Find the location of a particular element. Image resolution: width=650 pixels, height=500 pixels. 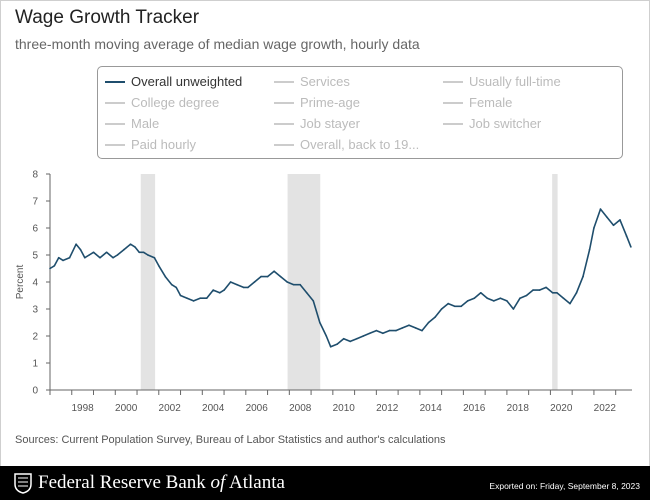

legend-item-paid-hourly: Paid hourly is located at coordinates (150, 144).